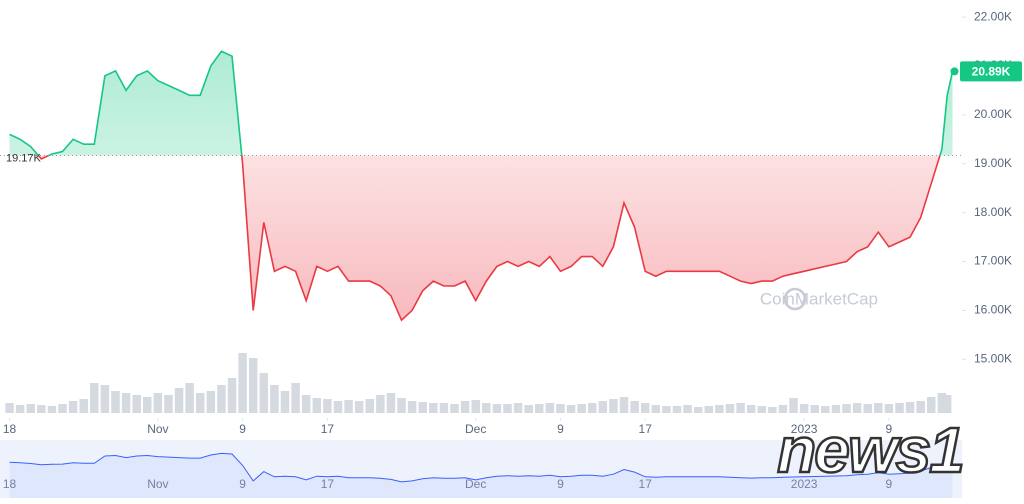  I want to click on watermark-icon, so click(795, 299).